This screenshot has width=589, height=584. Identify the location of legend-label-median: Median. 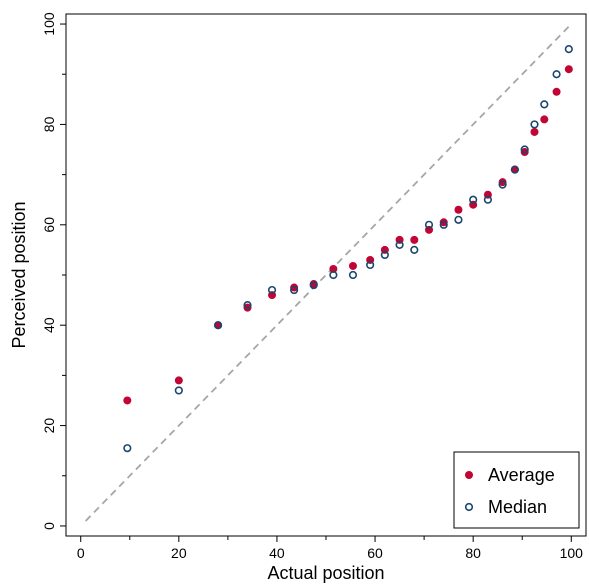
(517, 507).